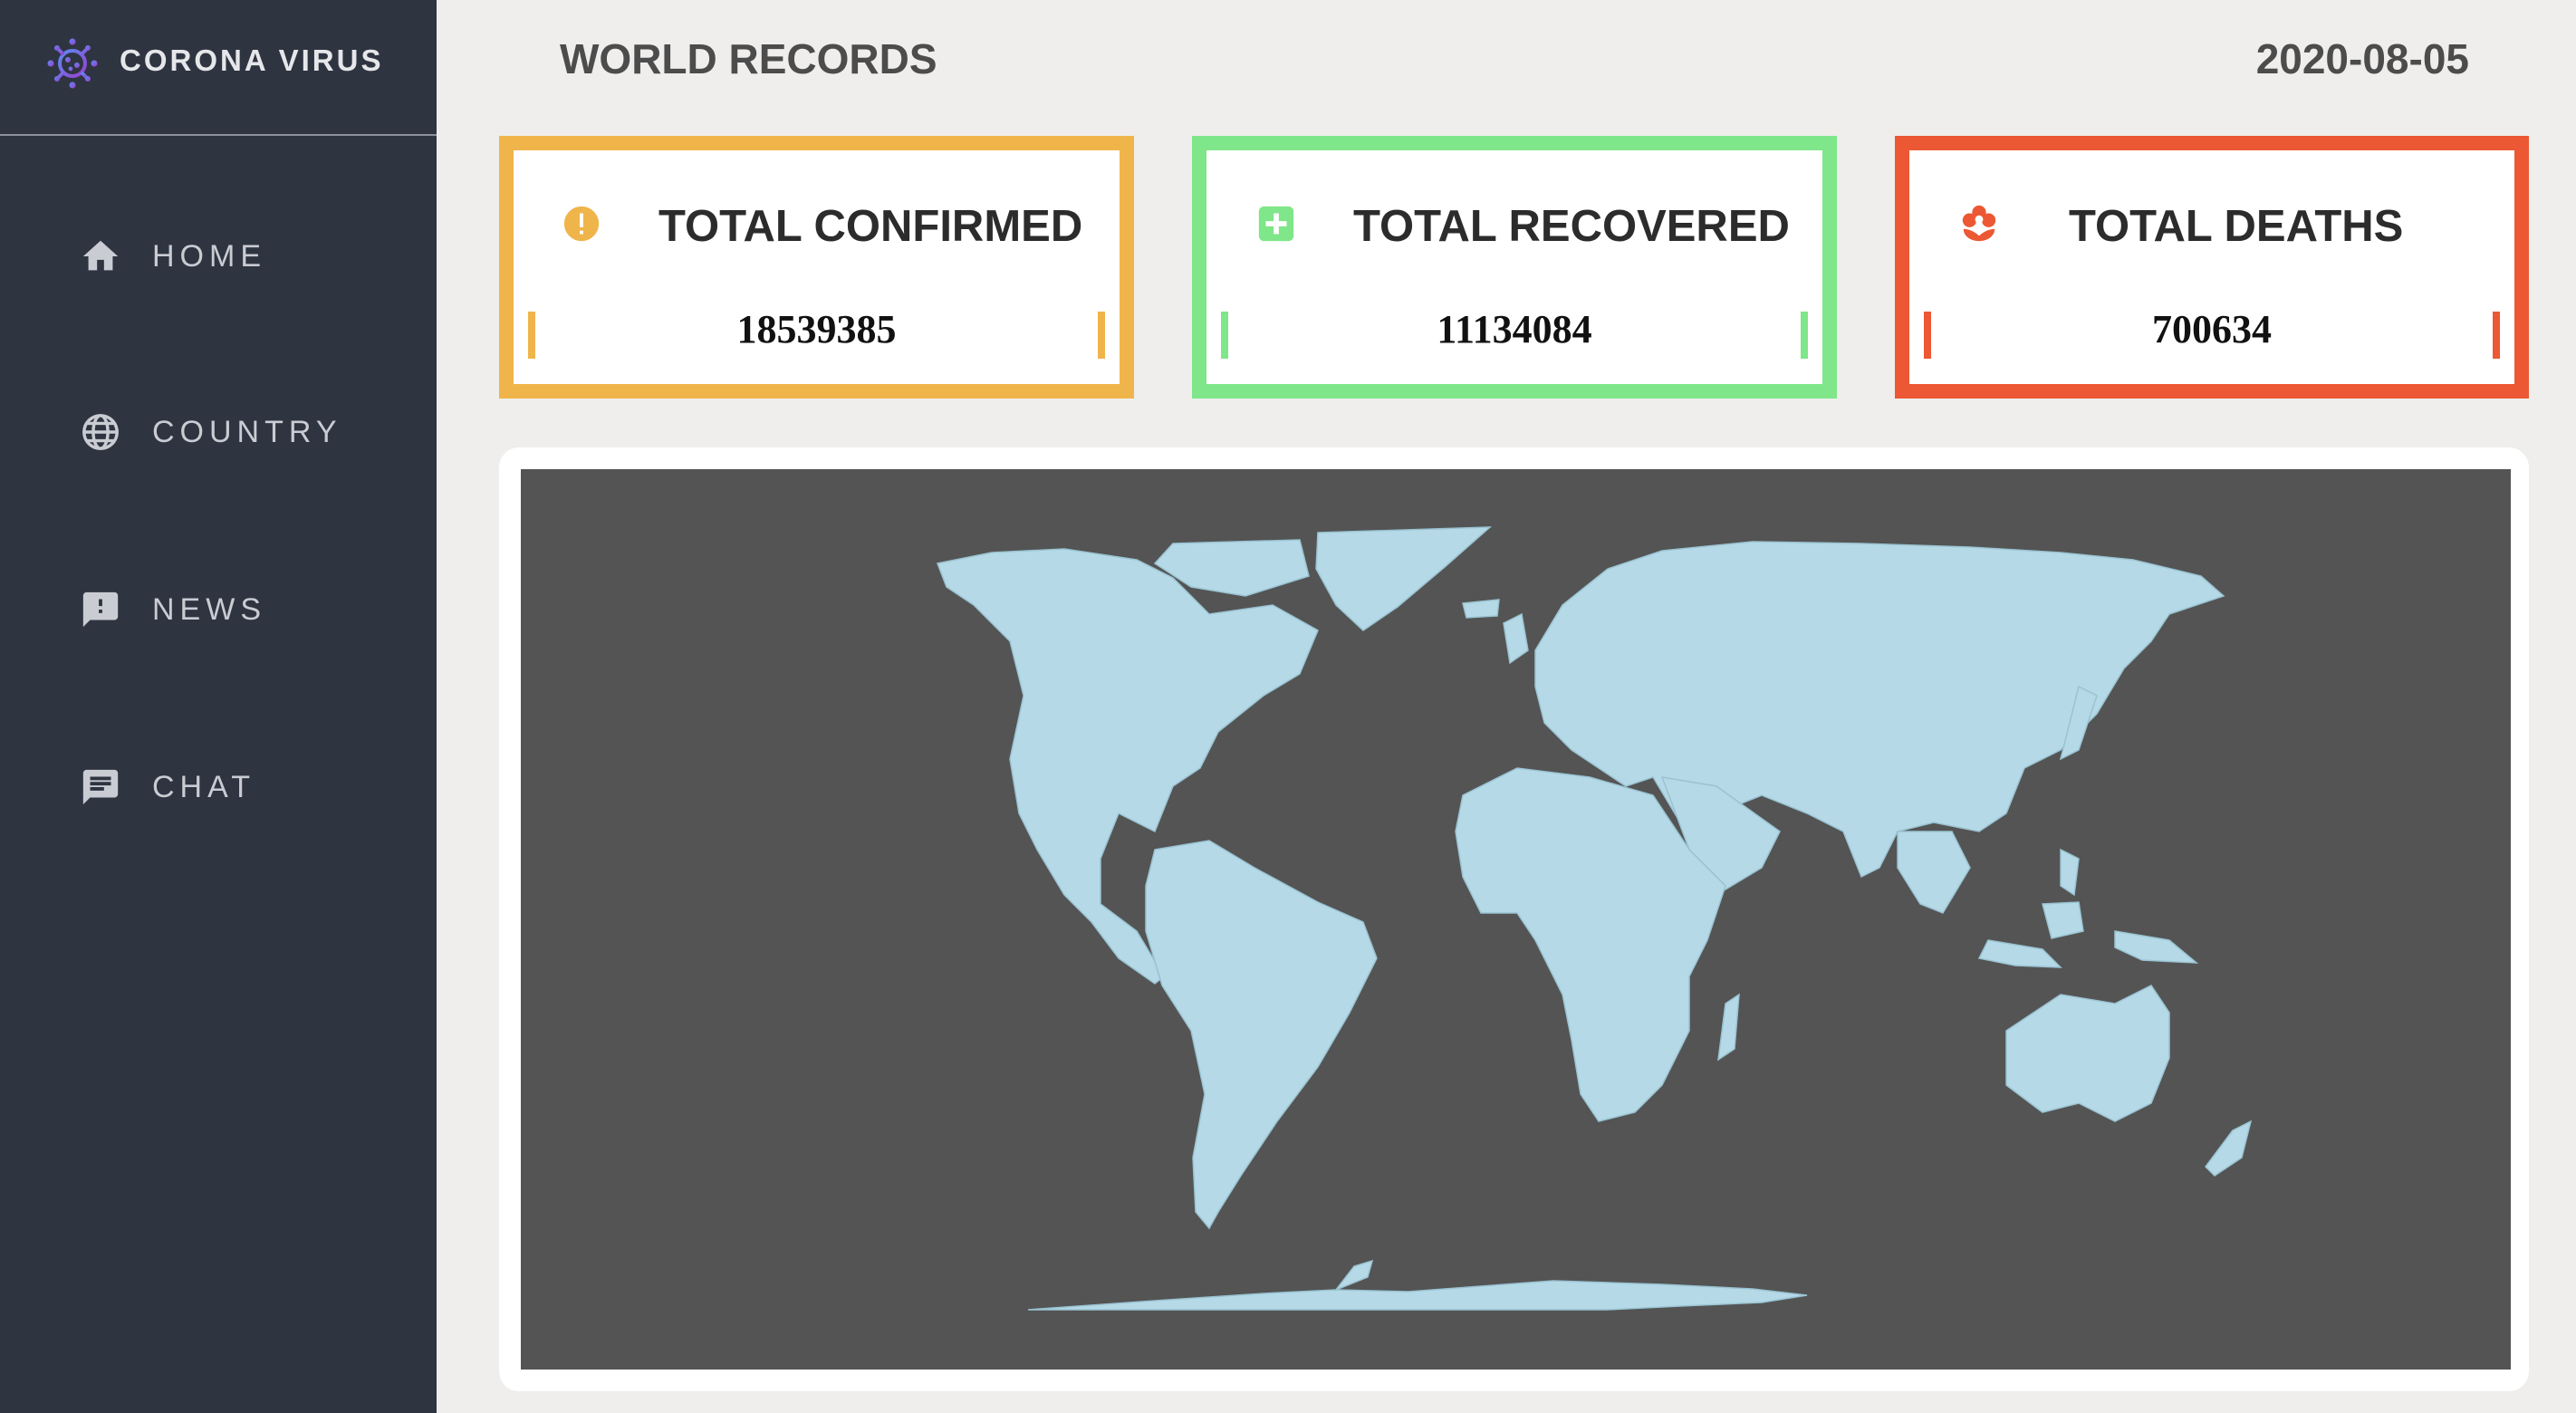 The width and height of the screenshot is (2576, 1413). I want to click on land-antarctica, so click(1417, 1295).